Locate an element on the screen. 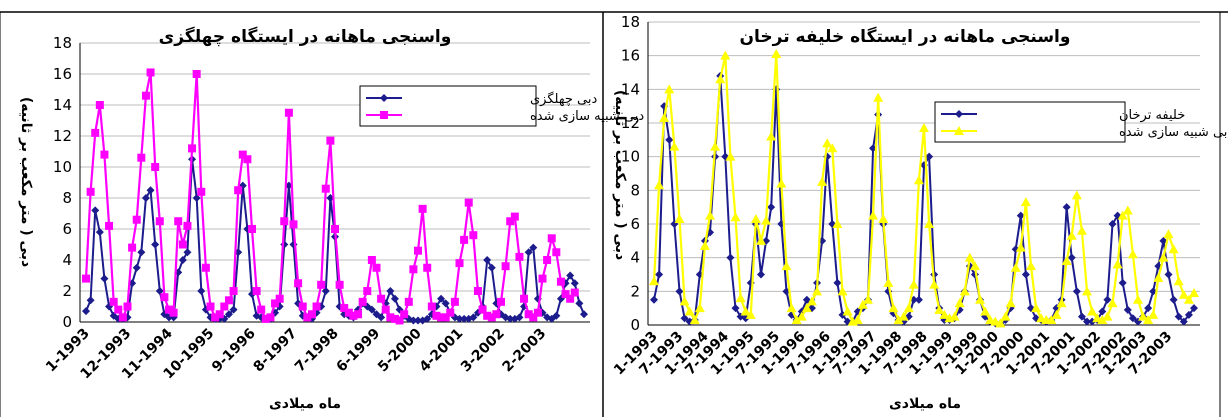  x-axis-label: ماه میلادی is located at coordinates (305, 404).